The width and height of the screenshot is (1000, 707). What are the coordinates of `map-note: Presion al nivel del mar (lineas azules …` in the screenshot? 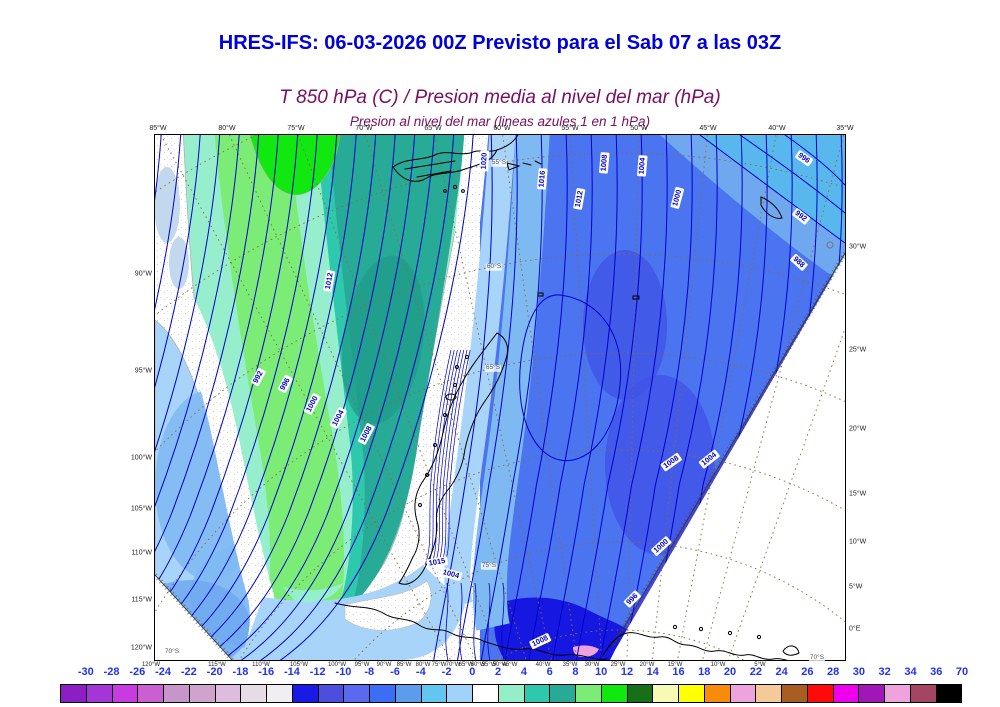 It's located at (500, 121).